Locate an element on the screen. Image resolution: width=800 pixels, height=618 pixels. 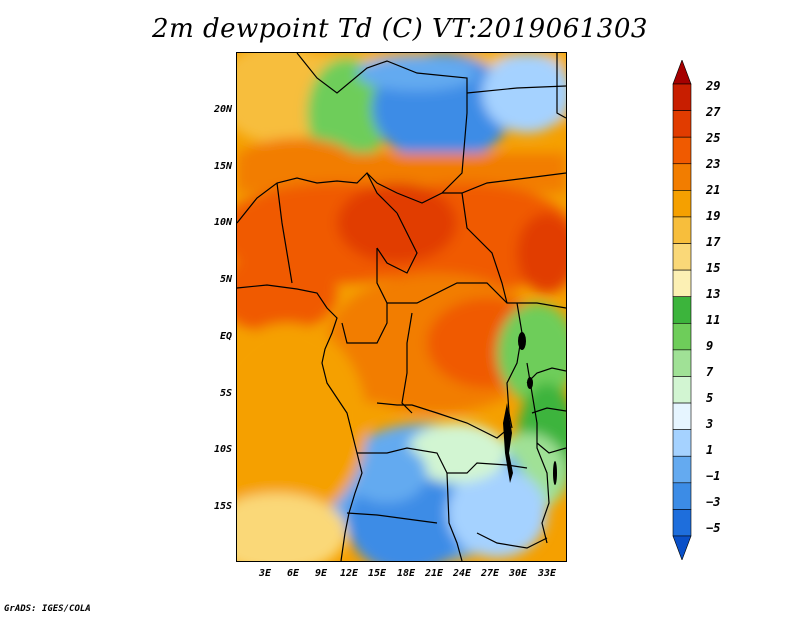
lat-label: 15N is located at coordinates (222, 166).